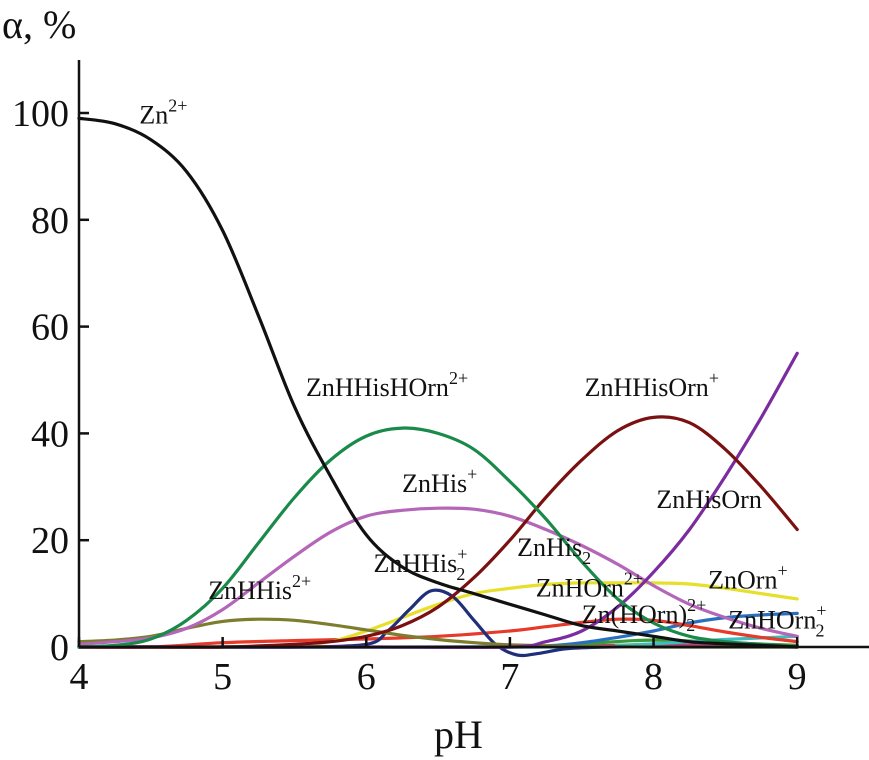 This screenshot has height=760, width=869. What do you see at coordinates (777, 620) in the screenshot?
I see `series-annotation: ZnHOrn+ 2` at bounding box center [777, 620].